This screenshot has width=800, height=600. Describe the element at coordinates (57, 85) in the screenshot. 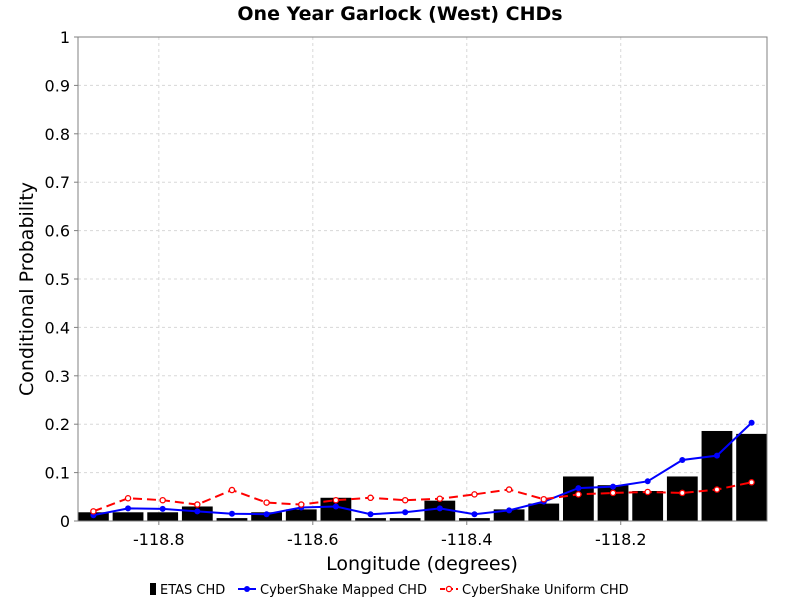

I see `y-tick-label: 0.9` at that location.